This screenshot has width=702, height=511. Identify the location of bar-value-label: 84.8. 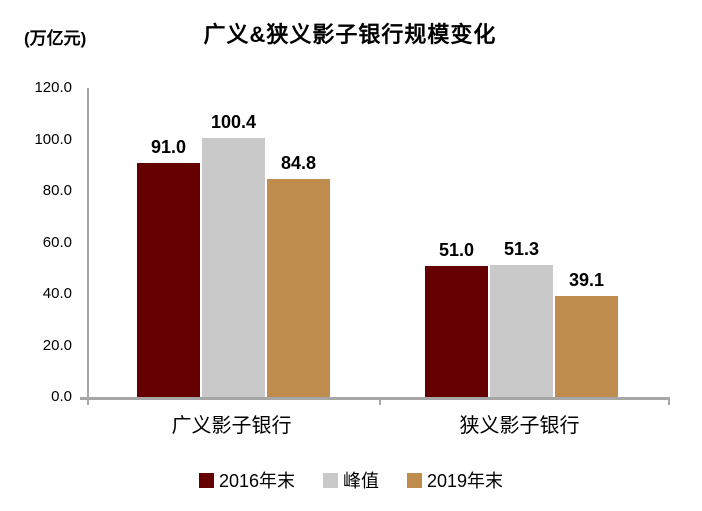
(298, 163).